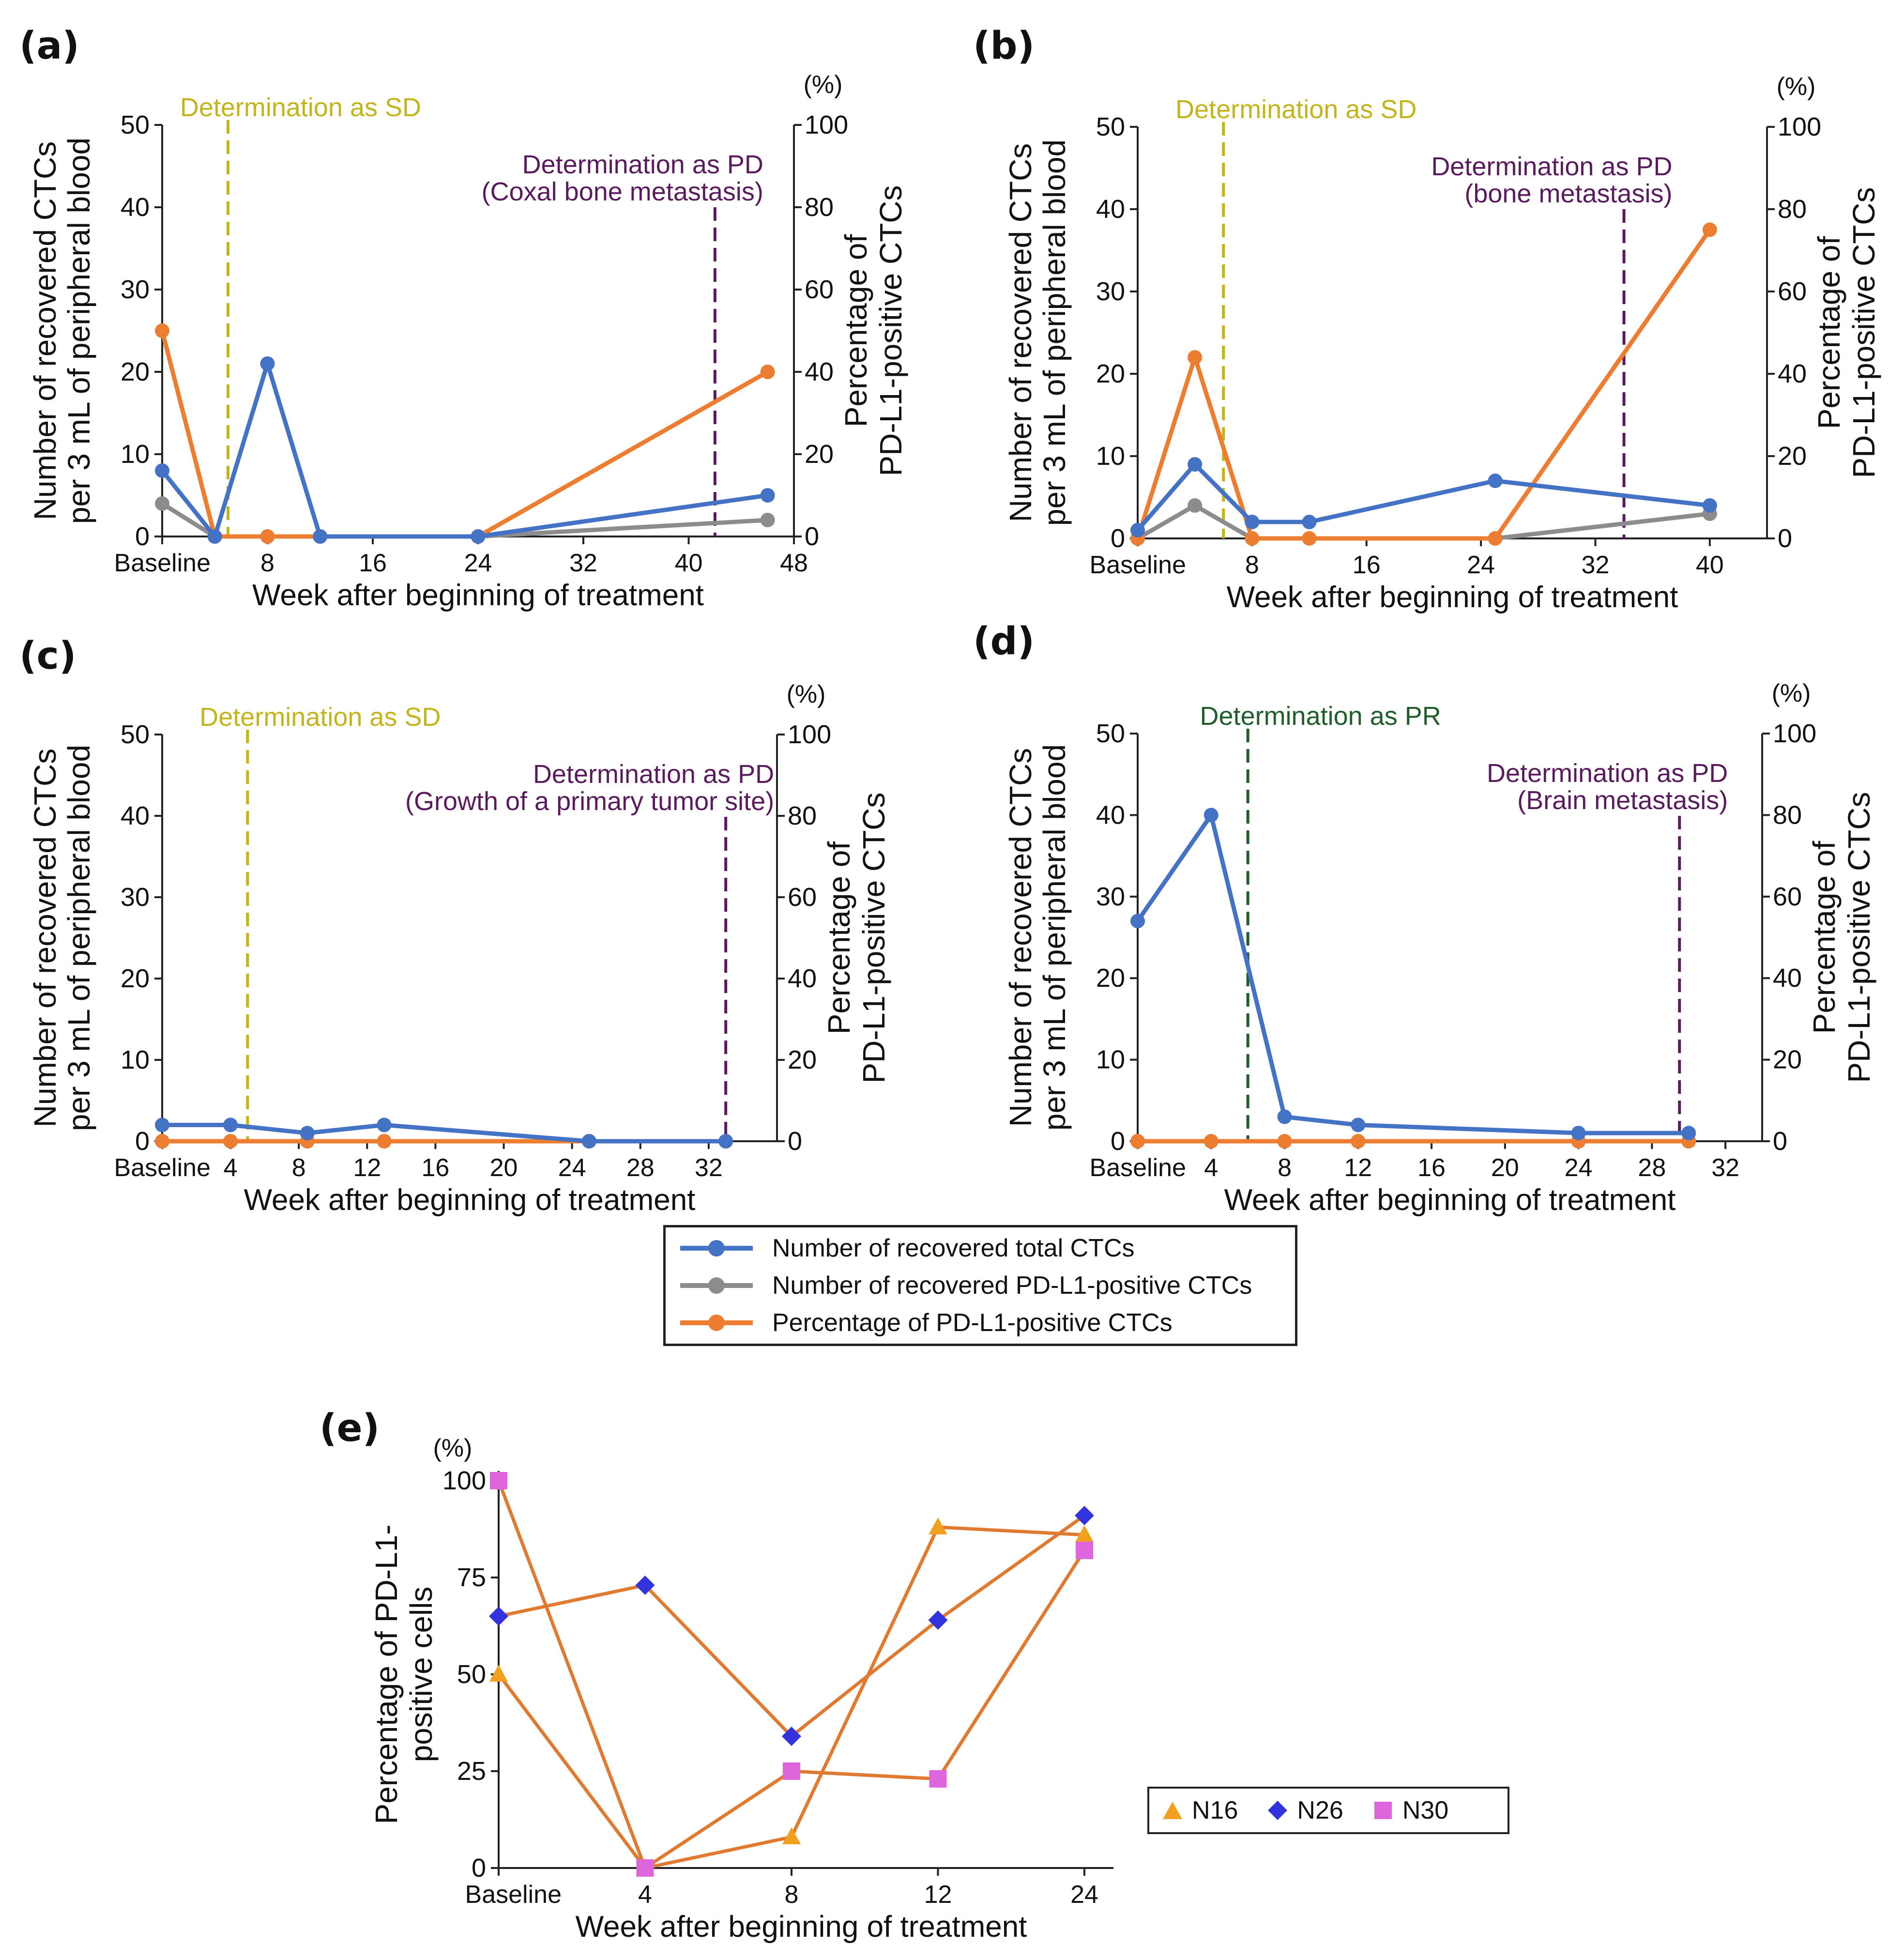 Image resolution: width=1904 pixels, height=1960 pixels. What do you see at coordinates (926, 1323) in the screenshot?
I see `legend-item-pct: Percentage of PD-L1-positive CTCs` at bounding box center [926, 1323].